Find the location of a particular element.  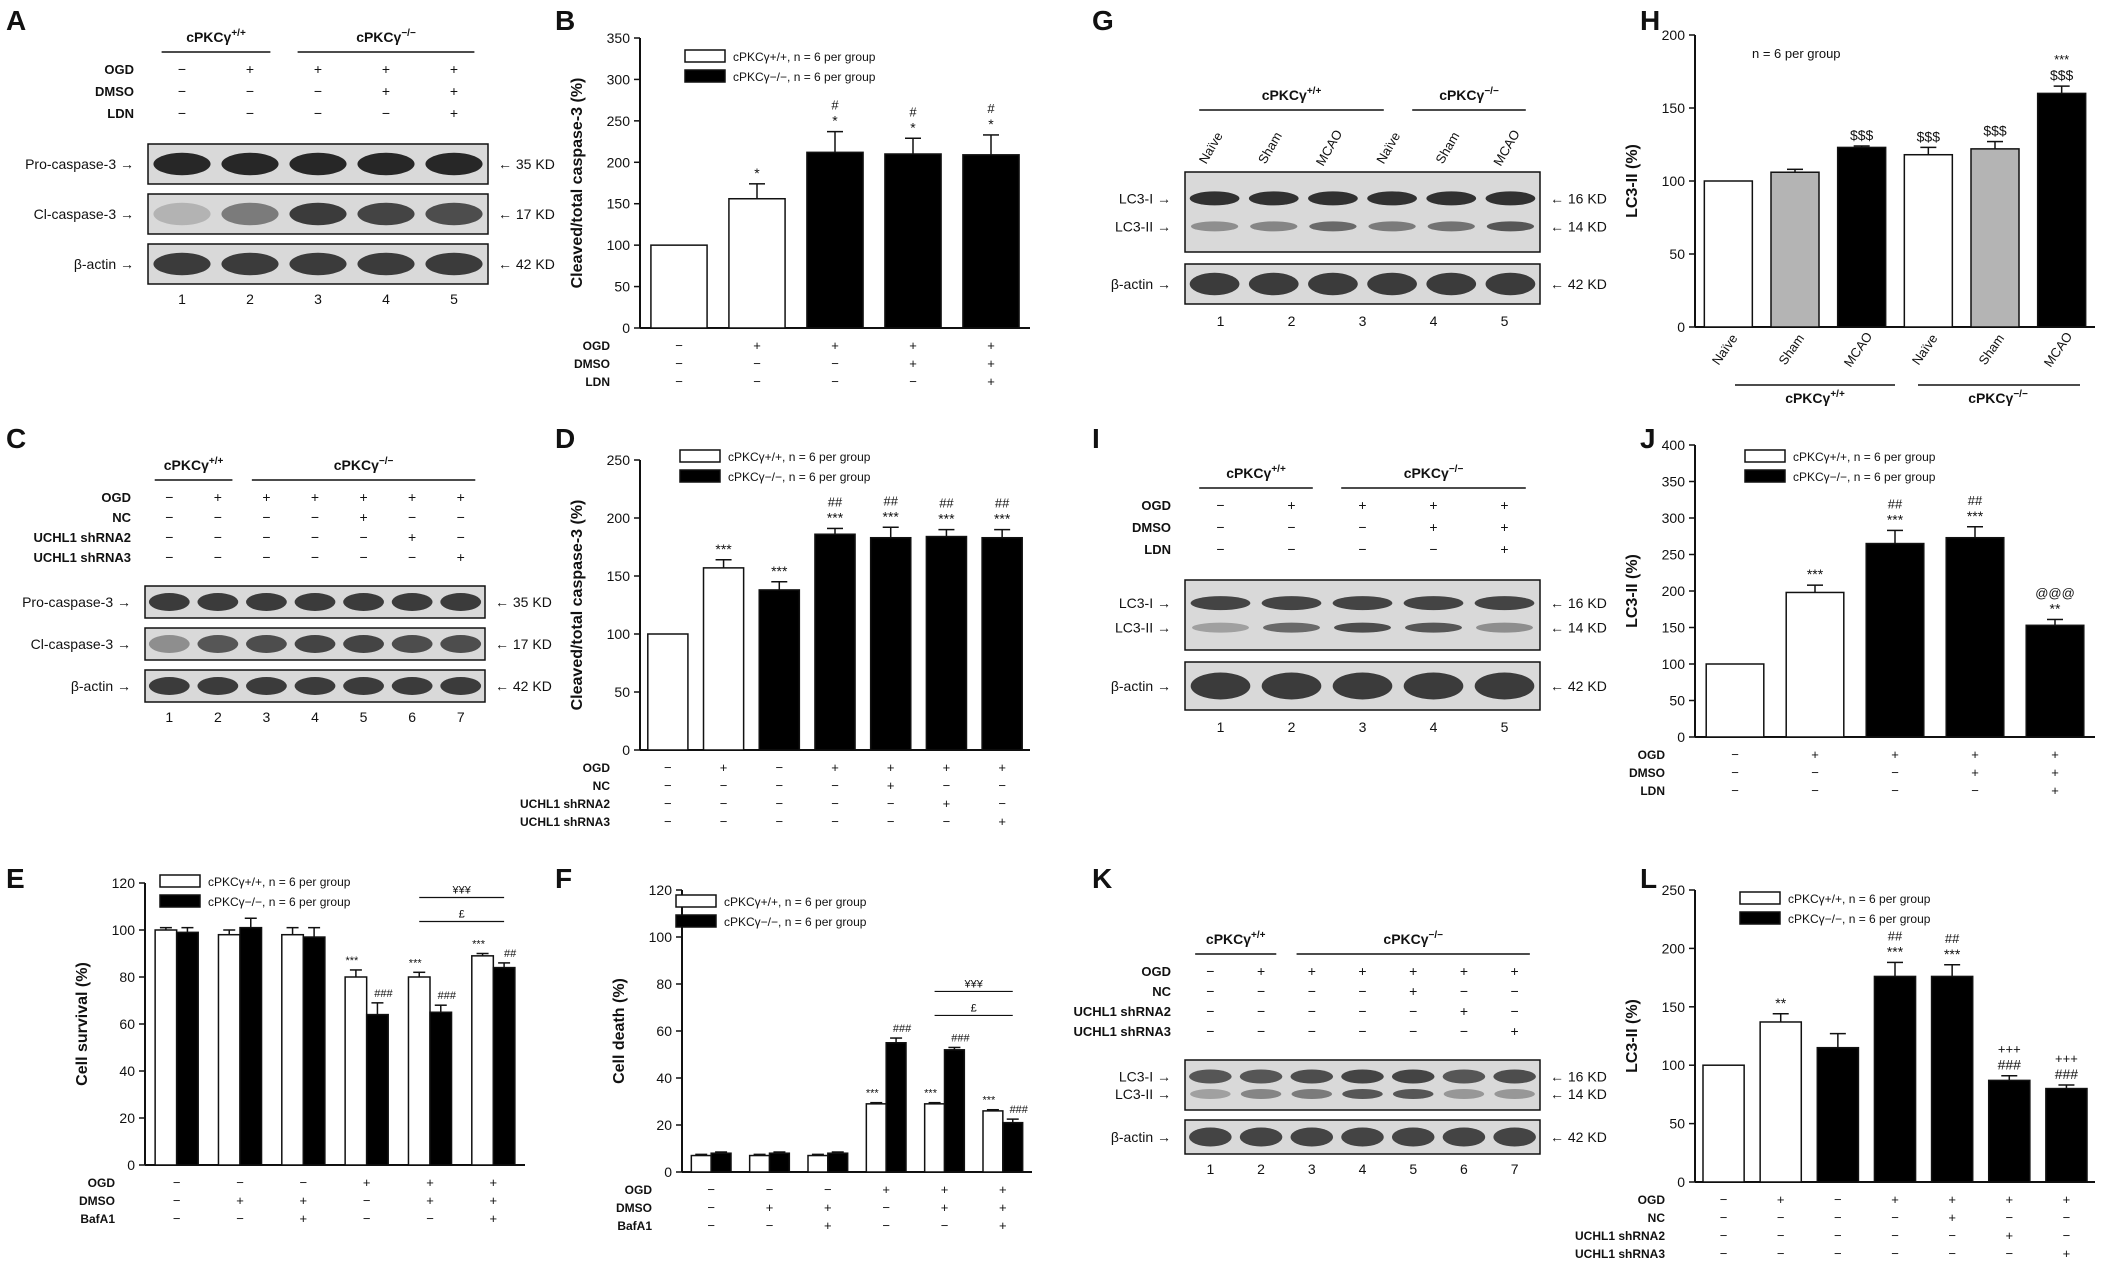

x-category-label: Naïve is located at coordinates (1725, 349).